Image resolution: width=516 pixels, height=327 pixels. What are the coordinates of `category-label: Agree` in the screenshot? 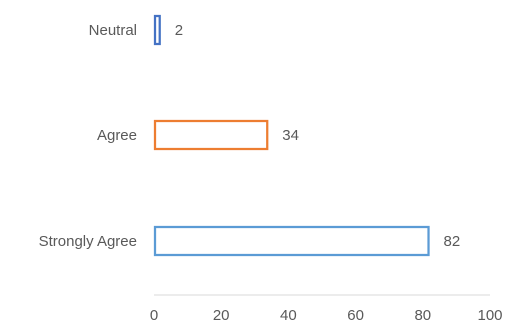 It's located at (117, 135).